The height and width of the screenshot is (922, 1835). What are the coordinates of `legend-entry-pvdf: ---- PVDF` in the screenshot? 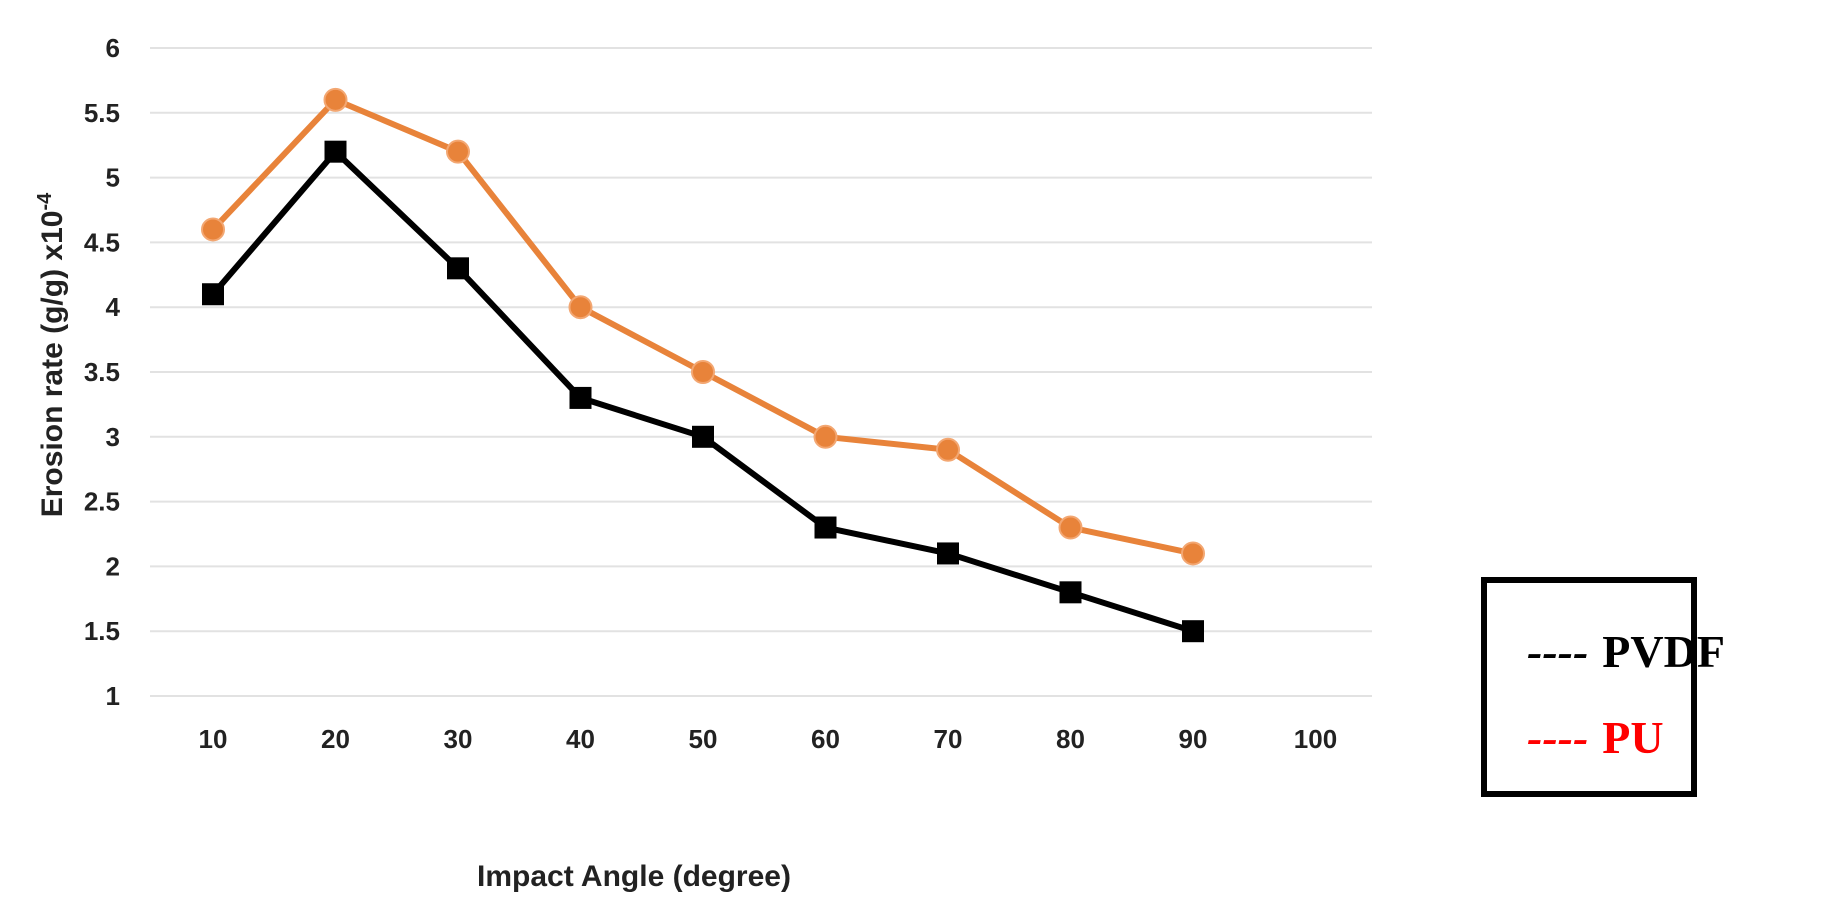 It's located at (1626, 652).